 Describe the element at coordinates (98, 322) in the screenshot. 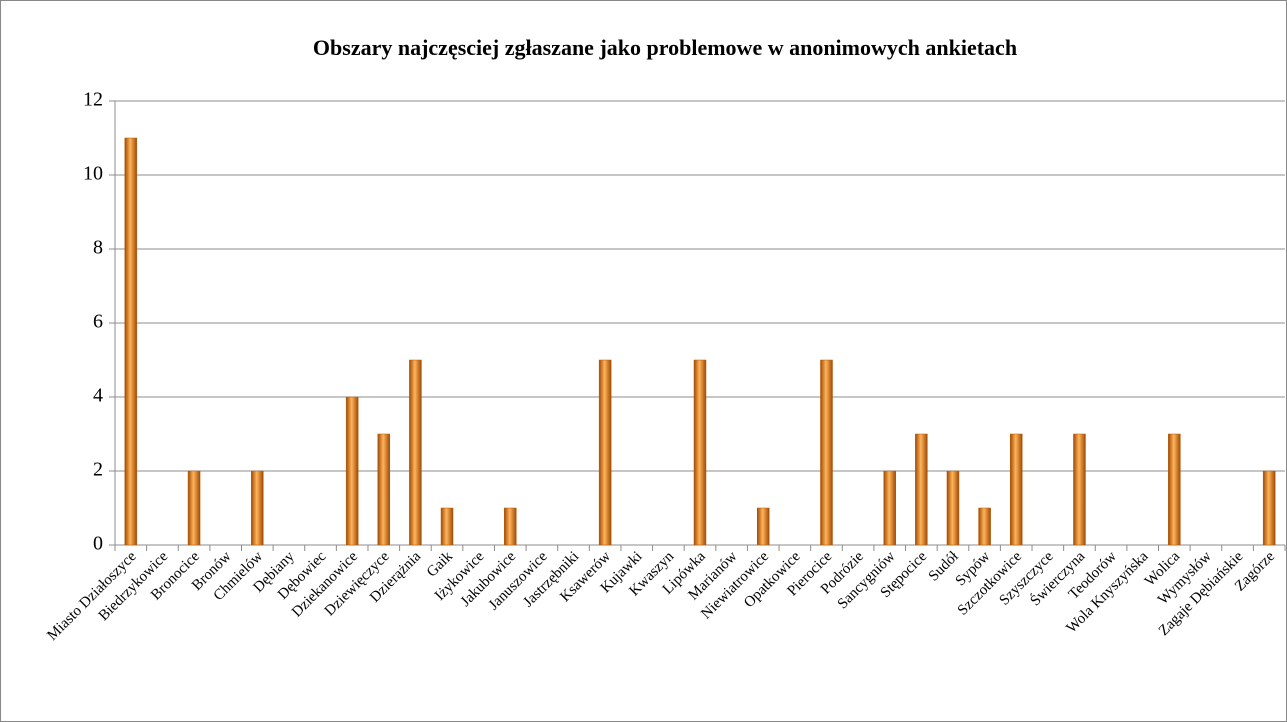

I see `y-tick-label: 6` at that location.